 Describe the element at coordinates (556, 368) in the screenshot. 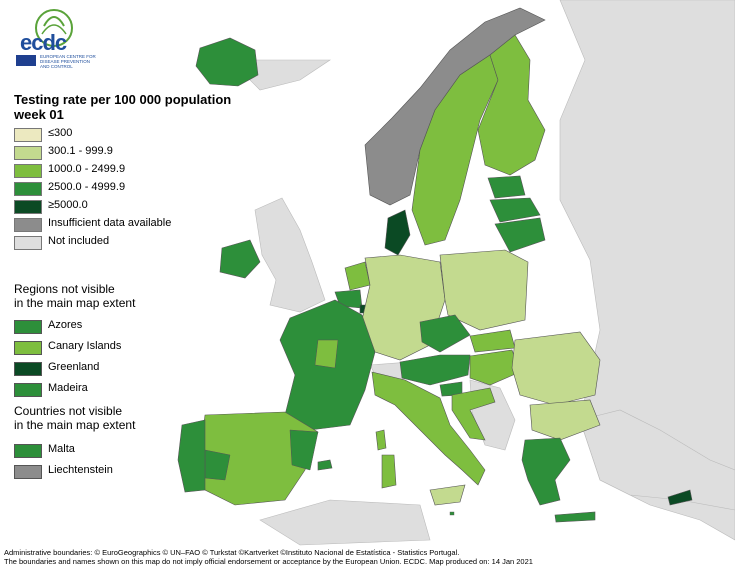

I see `romania` at that location.